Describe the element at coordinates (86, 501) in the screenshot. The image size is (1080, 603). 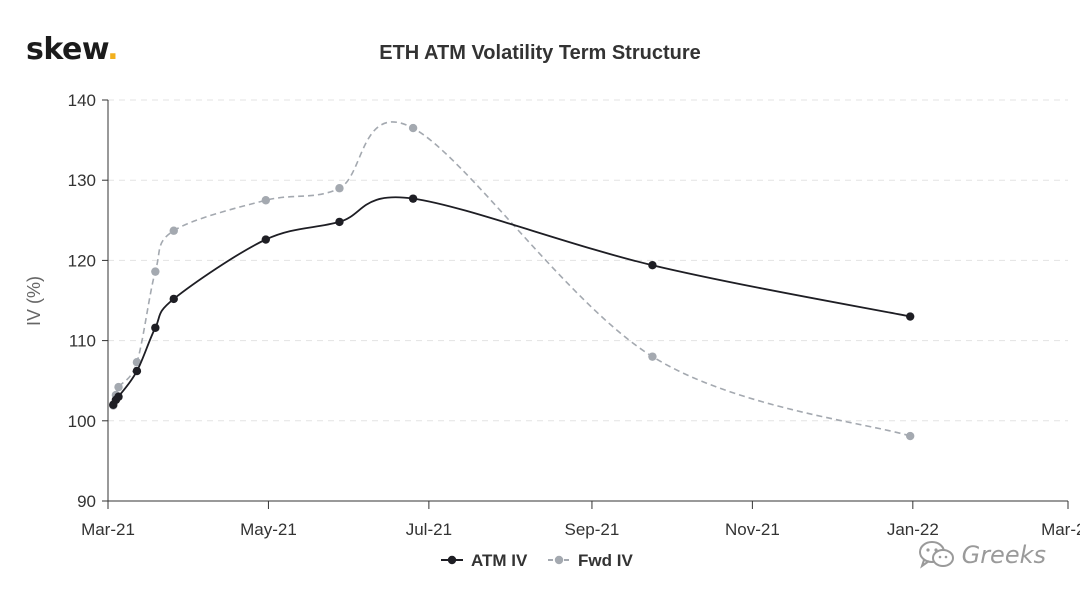
I see `y-tick-label: 90` at that location.